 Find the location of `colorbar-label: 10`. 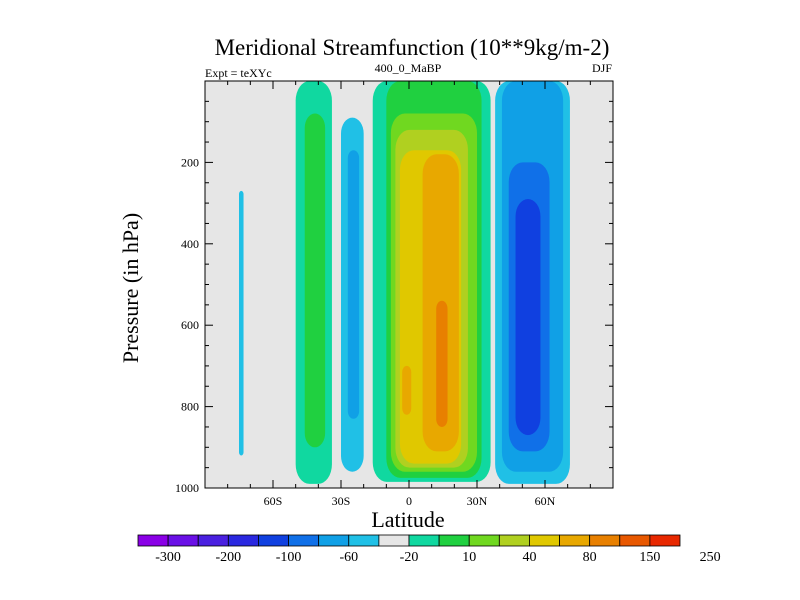

colorbar-label: 10 is located at coordinates (469, 557).